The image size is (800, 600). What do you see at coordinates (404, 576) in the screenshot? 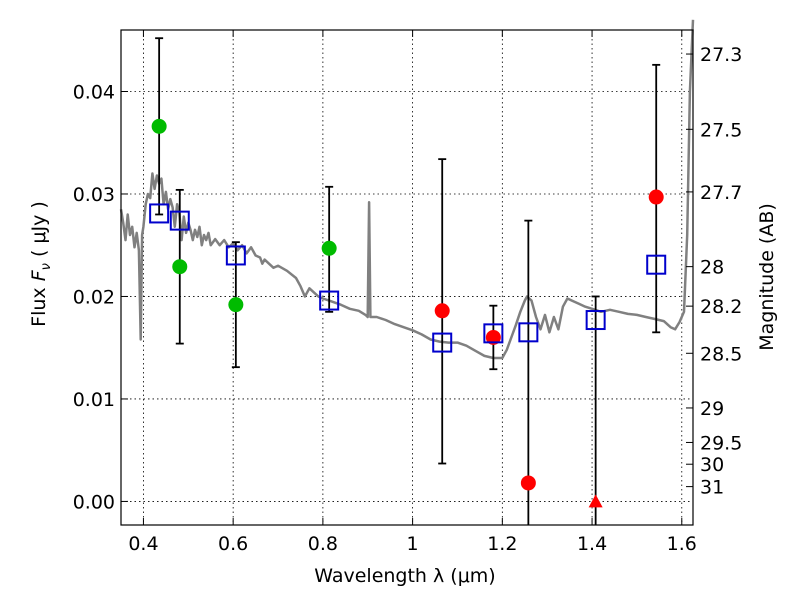
I see `x-axis-label: Wavelength λ (μm)` at bounding box center [404, 576].